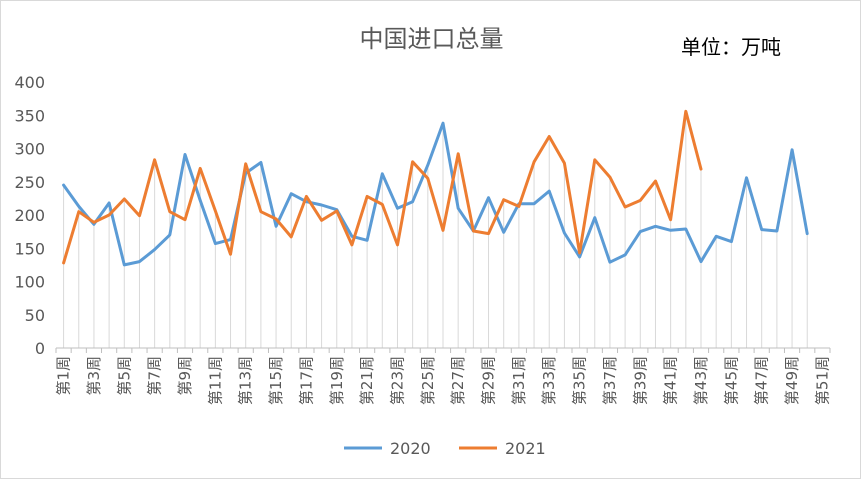  Describe the element at coordinates (94, 376) in the screenshot. I see `x-tick-label: 第3周` at that location.